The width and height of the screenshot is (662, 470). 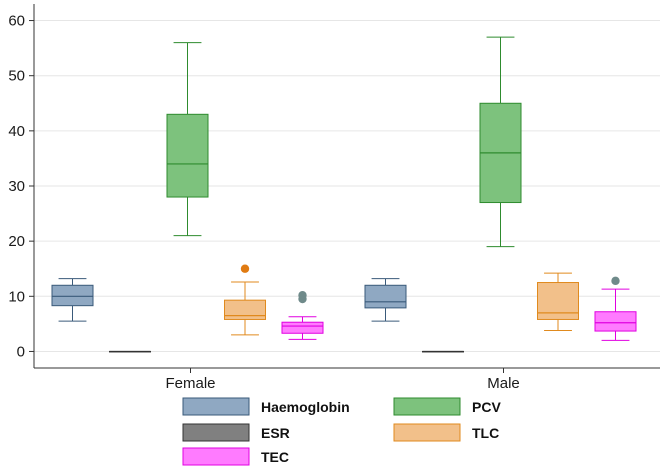 I want to click on y-tick-label: 50, so click(x=16, y=76).